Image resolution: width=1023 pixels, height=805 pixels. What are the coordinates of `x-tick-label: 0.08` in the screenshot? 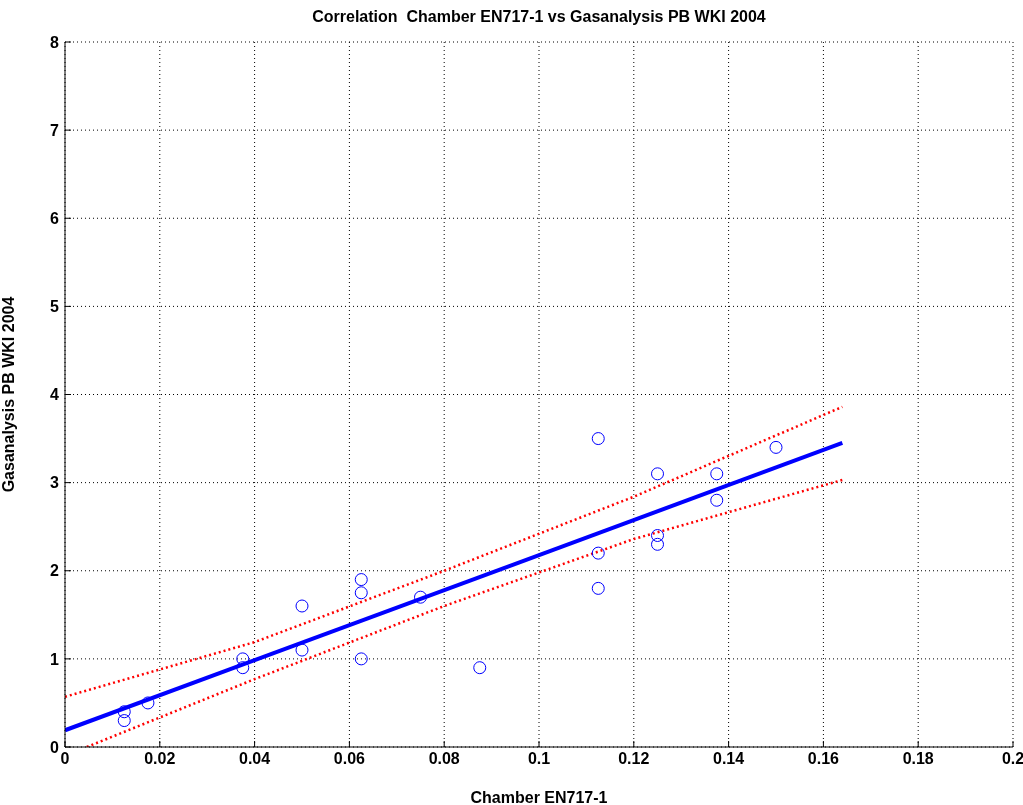 It's located at (444, 759).